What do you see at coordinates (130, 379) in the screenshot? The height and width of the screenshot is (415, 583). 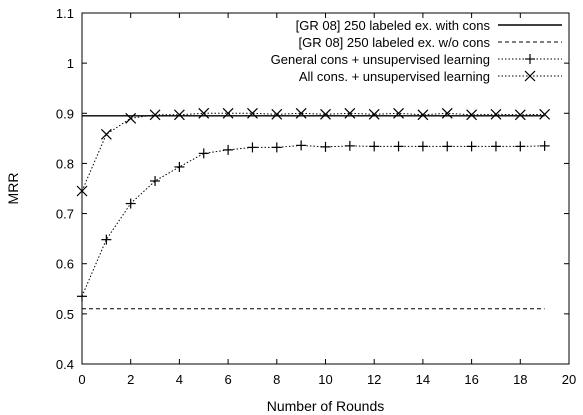 I see `x-tick-label: 2` at bounding box center [130, 379].